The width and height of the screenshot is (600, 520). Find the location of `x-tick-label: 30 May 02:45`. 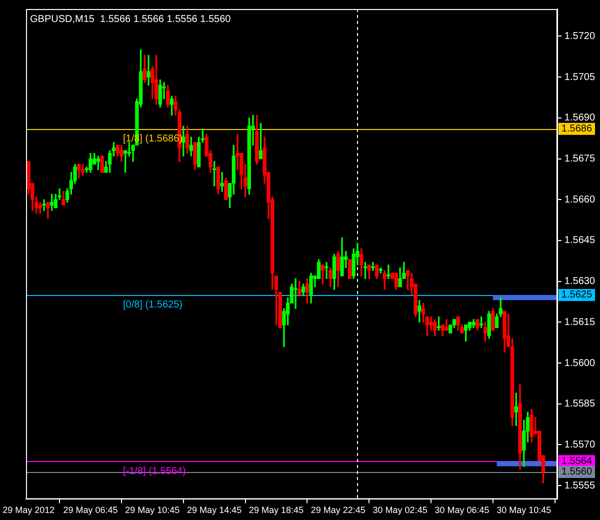

x-tick-label: 30 May 02:45 is located at coordinates (400, 510).